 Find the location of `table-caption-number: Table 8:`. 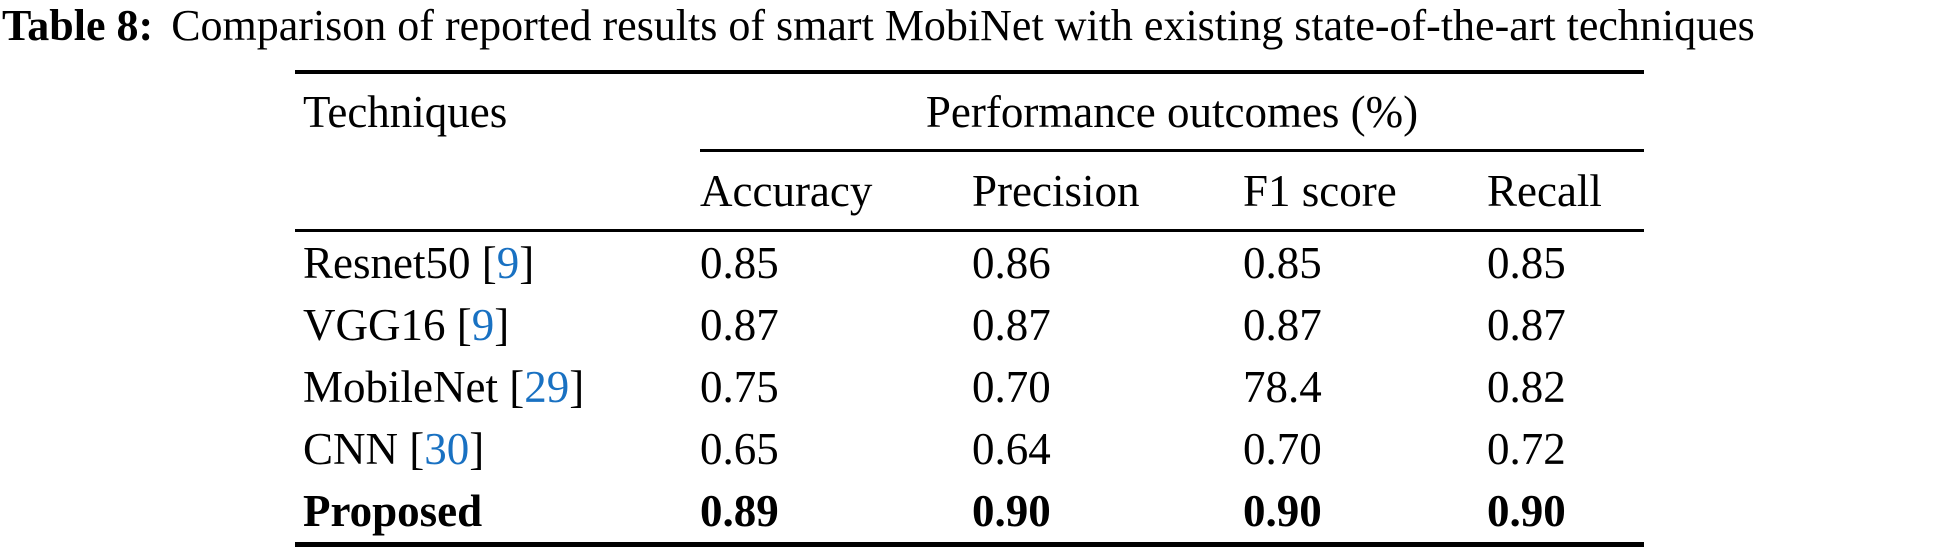

table-caption-number: Table 8: is located at coordinates (78, 25).